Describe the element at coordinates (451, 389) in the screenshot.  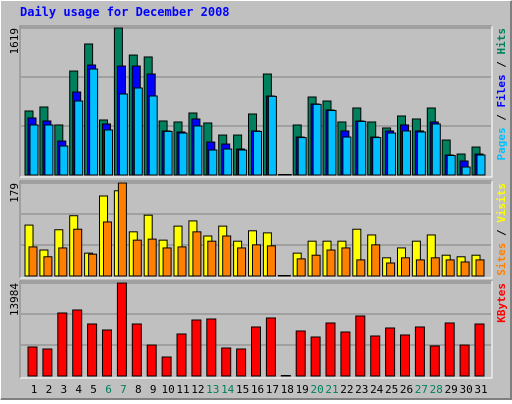
I see `x-tick-label: 29` at that location.